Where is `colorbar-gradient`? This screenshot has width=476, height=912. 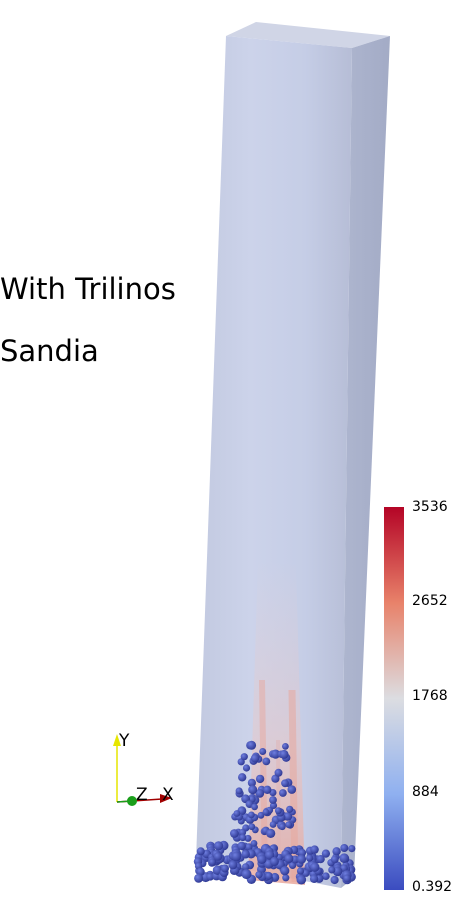
colorbar-gradient is located at coordinates (394, 698).